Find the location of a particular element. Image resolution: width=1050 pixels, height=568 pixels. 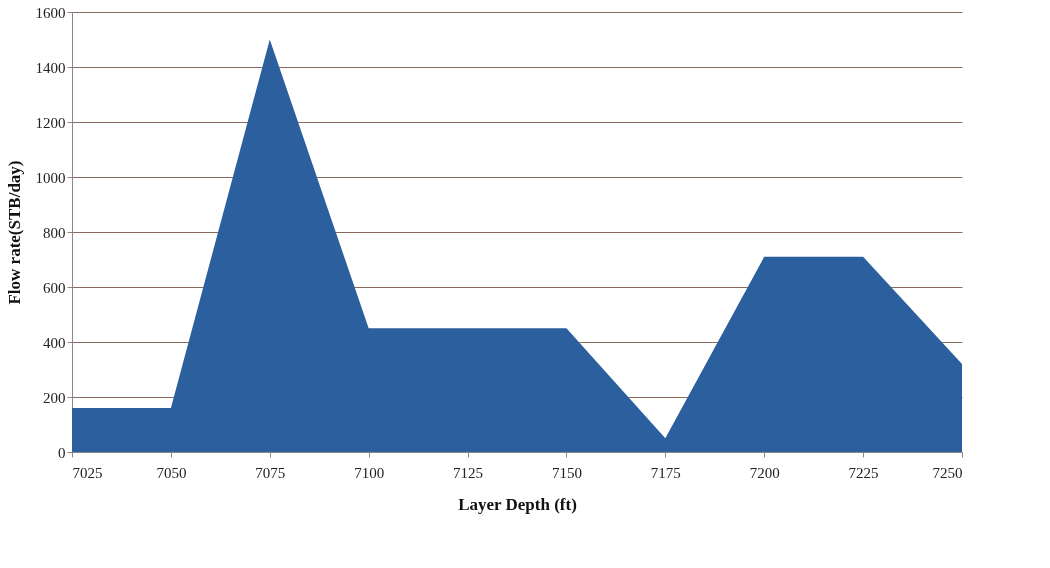

x-tick-label: 7150 is located at coordinates (566, 472).